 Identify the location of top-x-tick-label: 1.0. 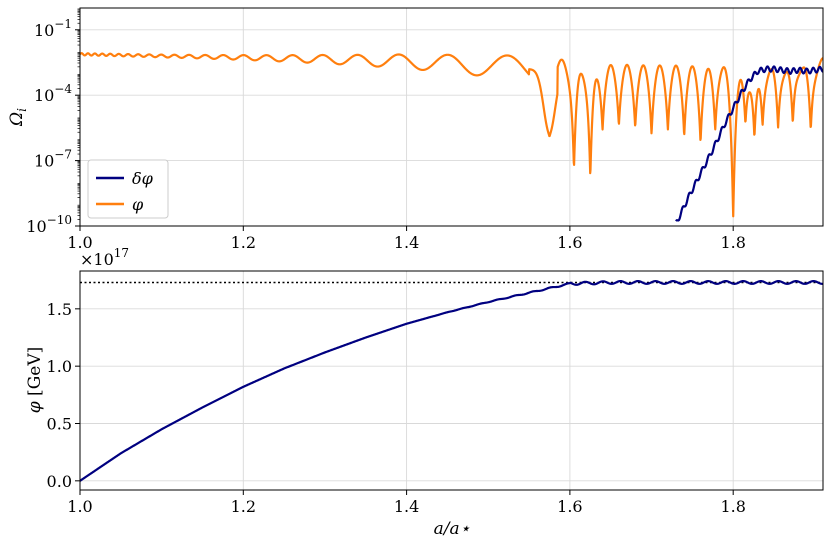
(79, 242).